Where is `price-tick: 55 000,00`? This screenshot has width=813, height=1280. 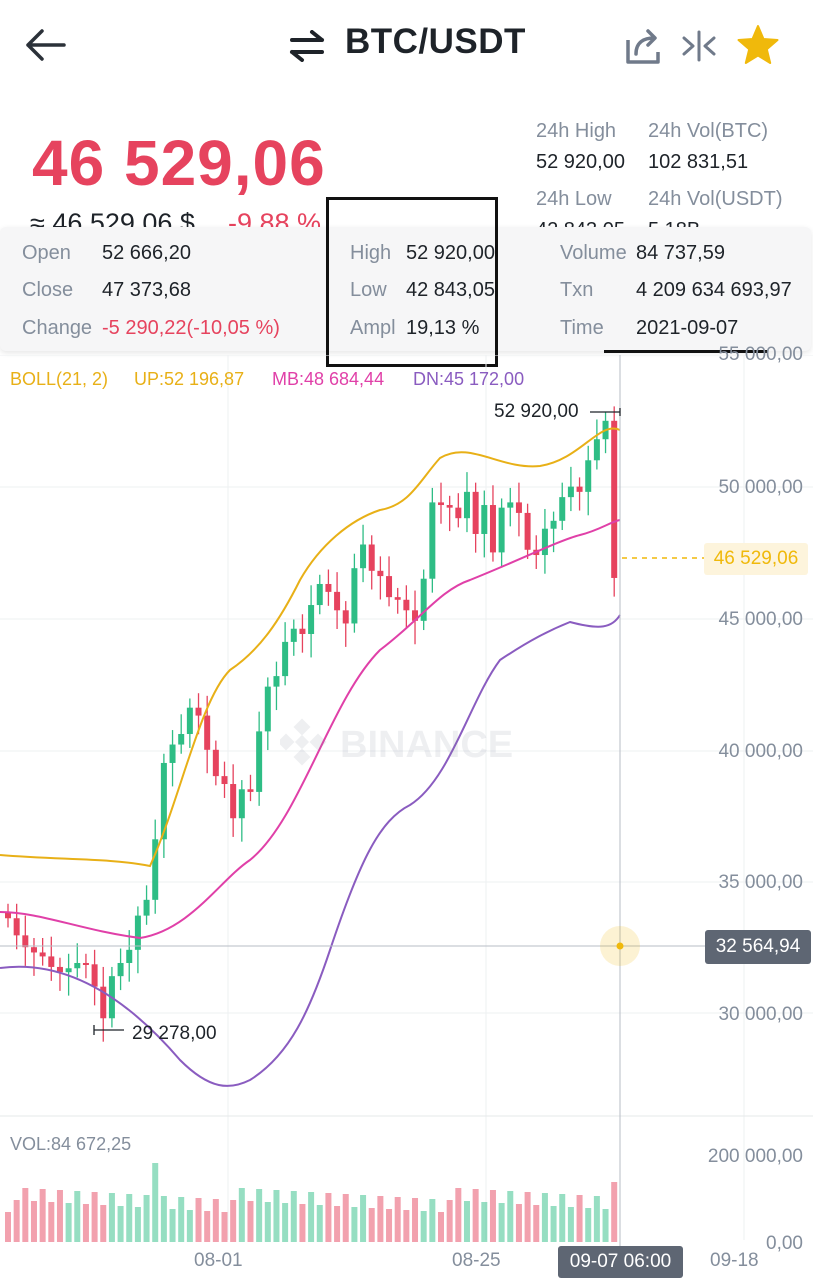 price-tick: 55 000,00 is located at coordinates (760, 354).